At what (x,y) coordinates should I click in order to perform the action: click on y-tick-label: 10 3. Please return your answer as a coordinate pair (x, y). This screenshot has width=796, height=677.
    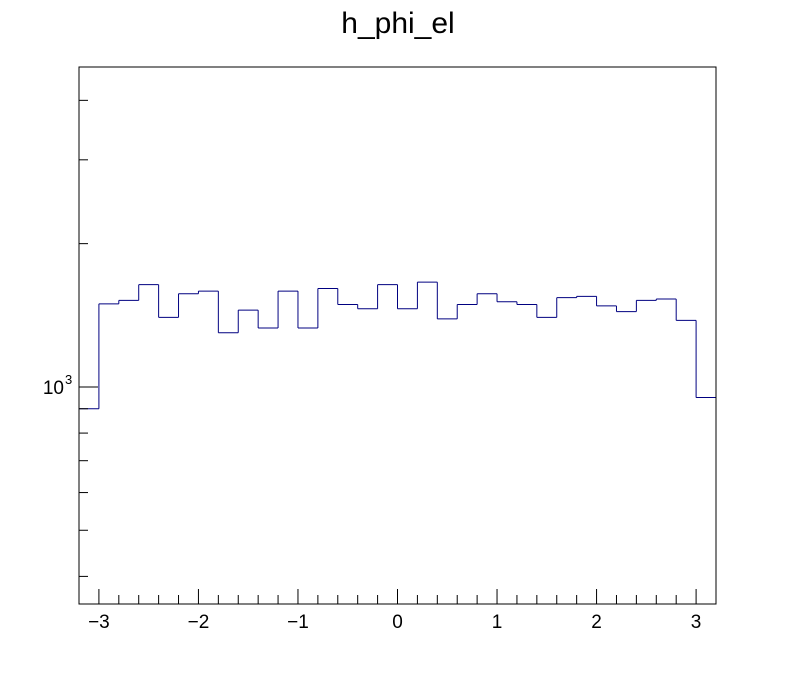
    Looking at the image, I should click on (57, 385).